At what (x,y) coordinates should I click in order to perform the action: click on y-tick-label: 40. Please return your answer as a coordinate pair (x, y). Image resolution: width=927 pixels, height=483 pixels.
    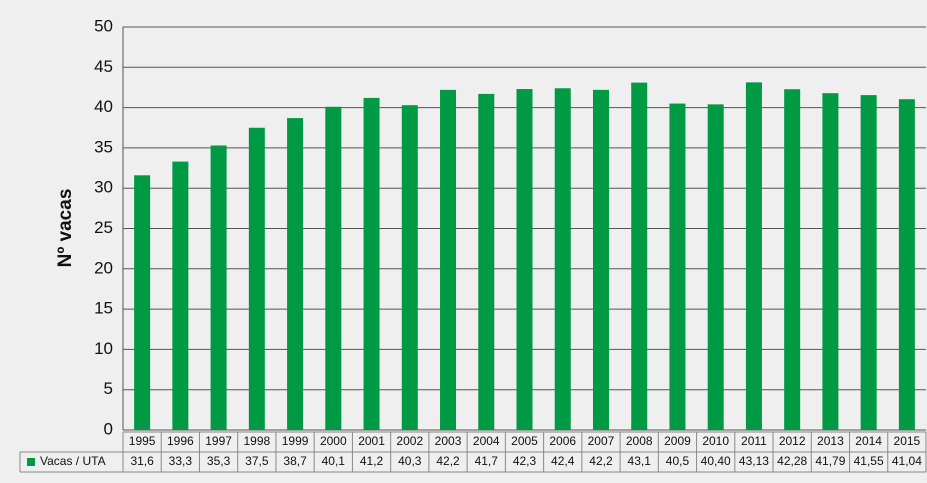
    Looking at the image, I should click on (103, 106).